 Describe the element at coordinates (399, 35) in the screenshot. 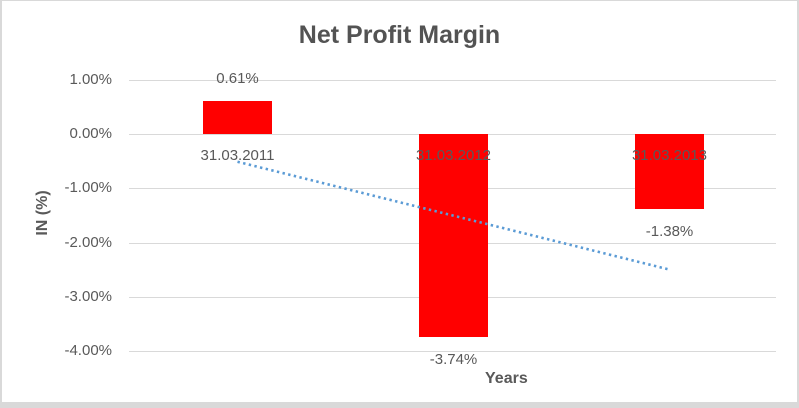

I see `chart-title: Net Profit Margin` at that location.